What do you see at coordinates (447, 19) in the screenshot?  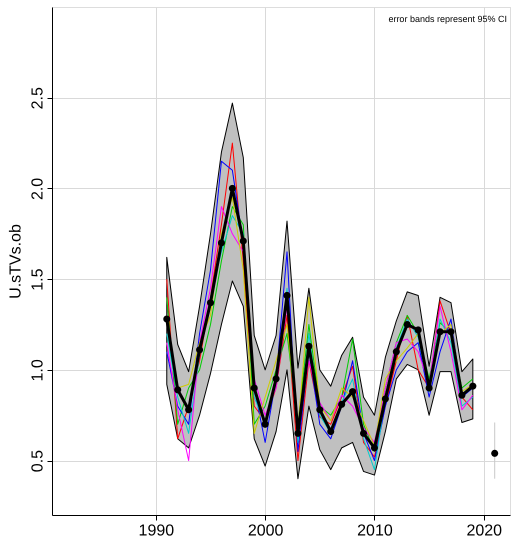 I see `annotation: error bands represent 95% CI` at bounding box center [447, 19].